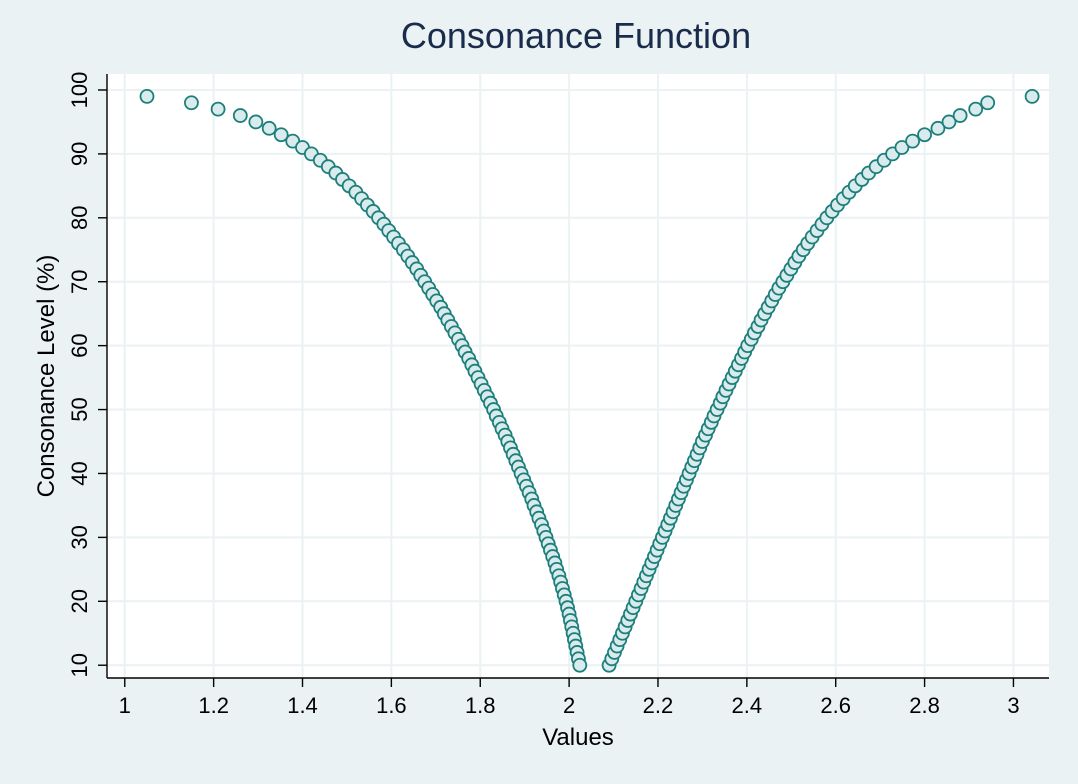 The height and width of the screenshot is (784, 1078). What do you see at coordinates (79, 281) in the screenshot?
I see `y-tick-label: 70` at bounding box center [79, 281].